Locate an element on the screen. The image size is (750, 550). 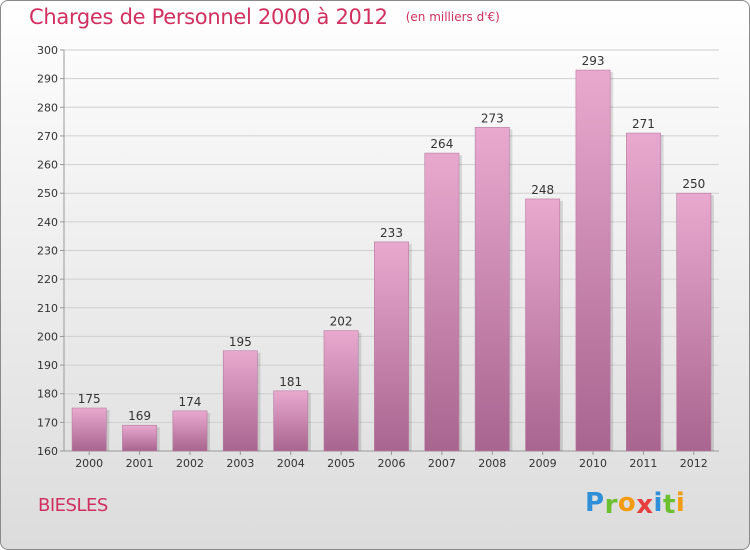
value-label-2010: 293 is located at coordinates (593, 61).